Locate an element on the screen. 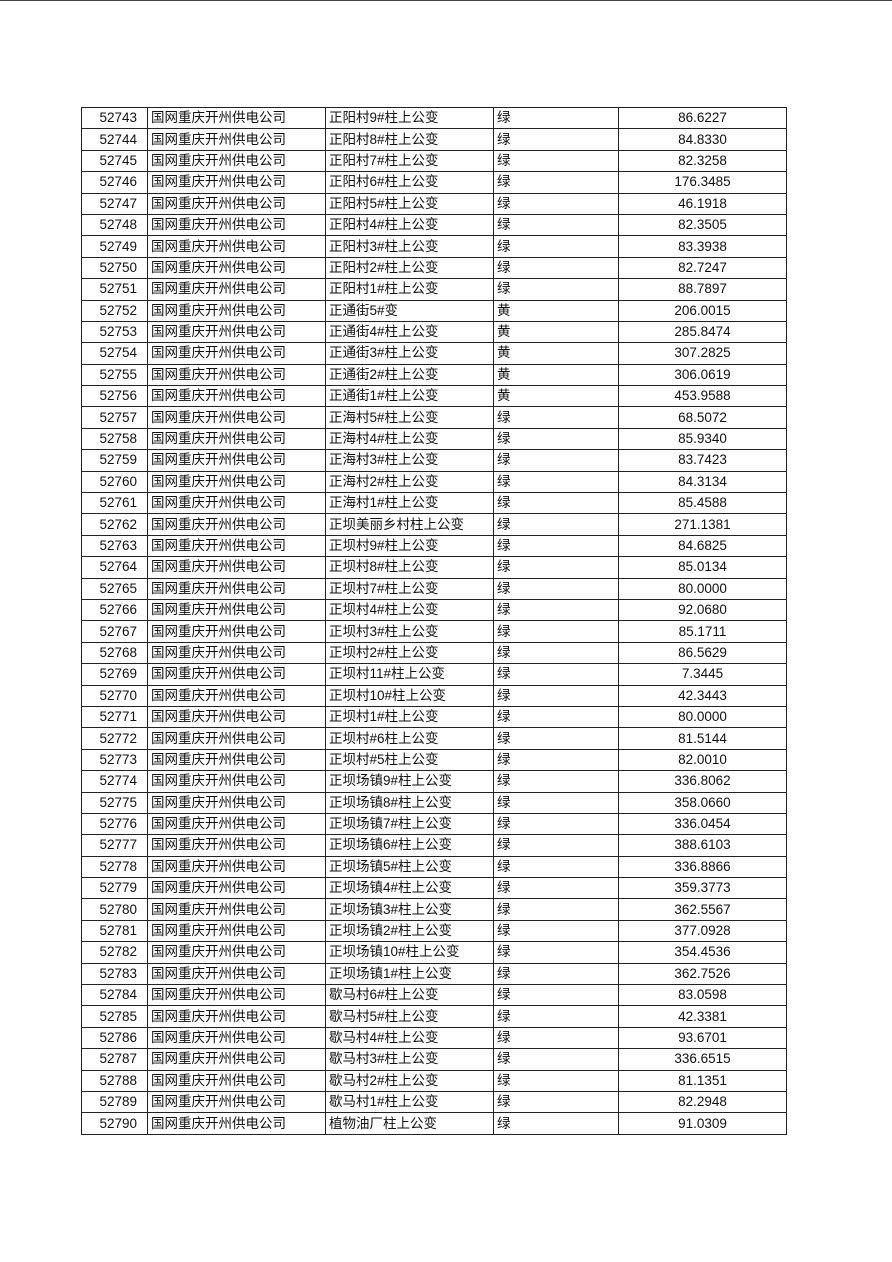 This screenshot has height=1262, width=892. value-cell: 85.1711 is located at coordinates (702, 631).